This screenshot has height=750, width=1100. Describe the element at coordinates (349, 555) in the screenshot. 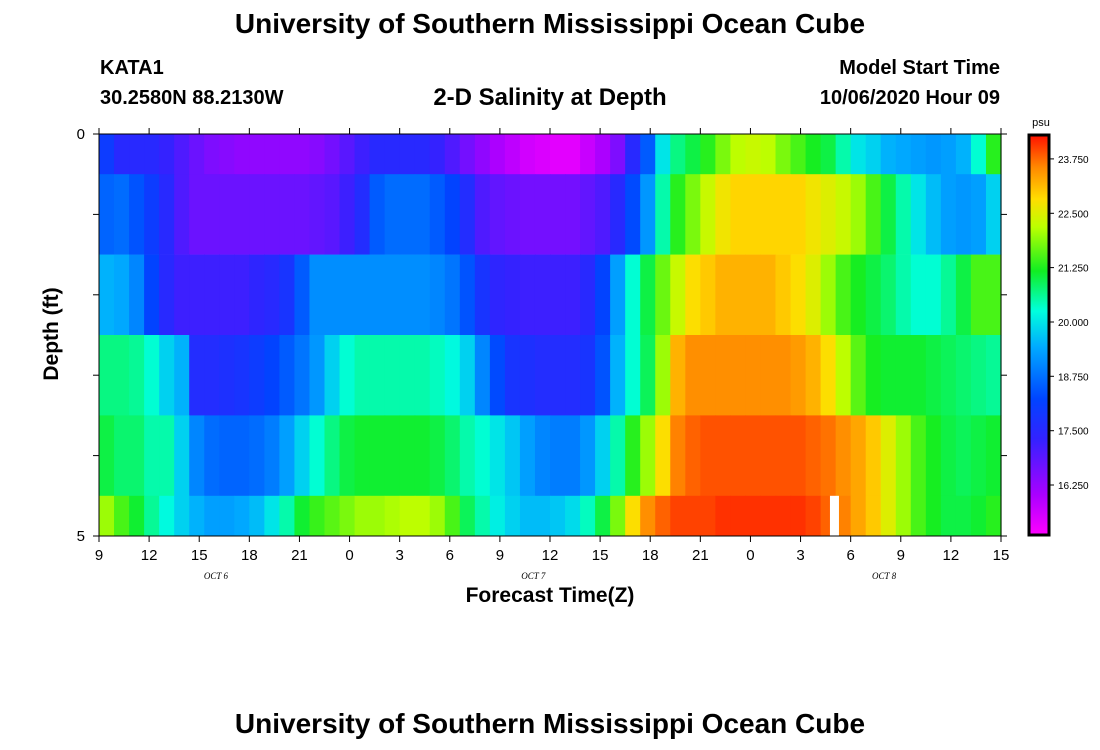

I see `x-tick-label: 0` at that location.